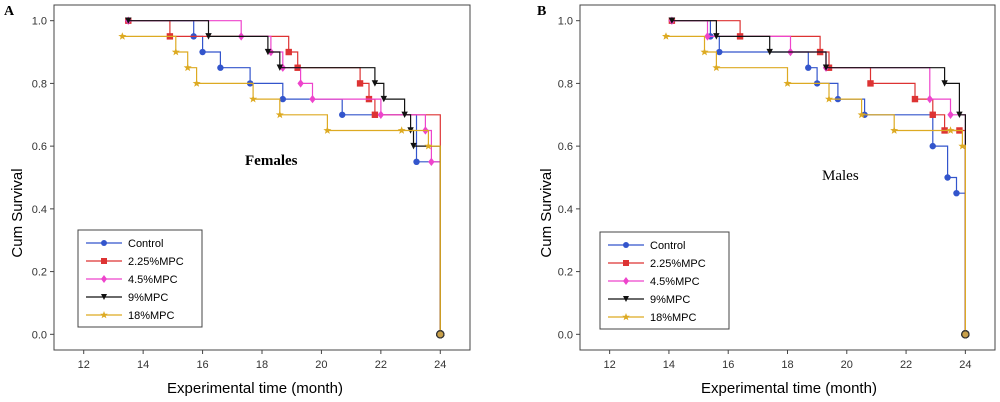 This screenshot has height=402, width=1000. What do you see at coordinates (669, 365) in the screenshot?
I see `panel-b-xtick-label: 14` at bounding box center [669, 365].